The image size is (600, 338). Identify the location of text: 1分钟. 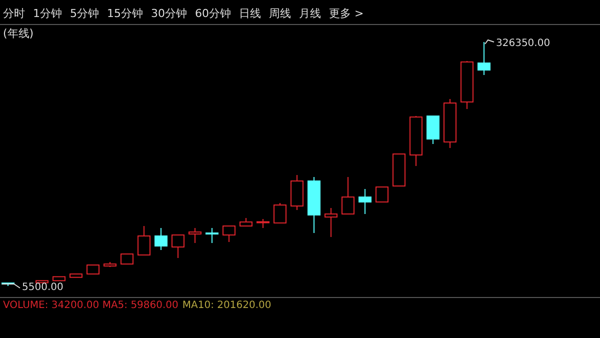
(47, 13).